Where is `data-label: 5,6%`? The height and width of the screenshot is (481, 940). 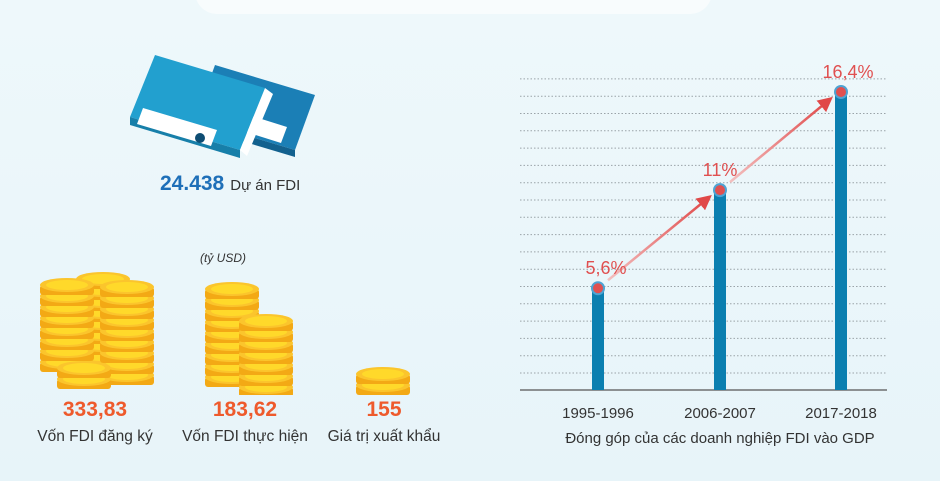
data-label: 5,6% is located at coordinates (605, 268).